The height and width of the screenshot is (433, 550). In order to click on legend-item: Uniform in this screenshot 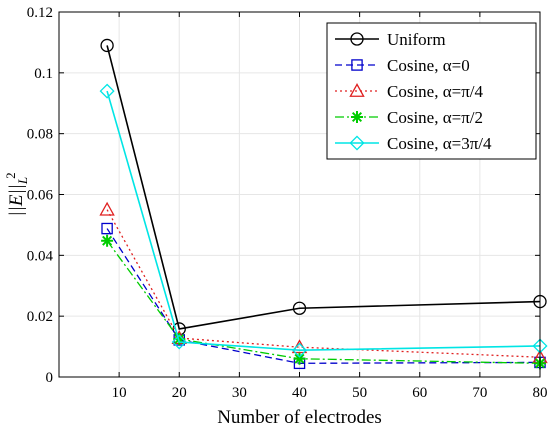, I will do `click(390, 39)`.